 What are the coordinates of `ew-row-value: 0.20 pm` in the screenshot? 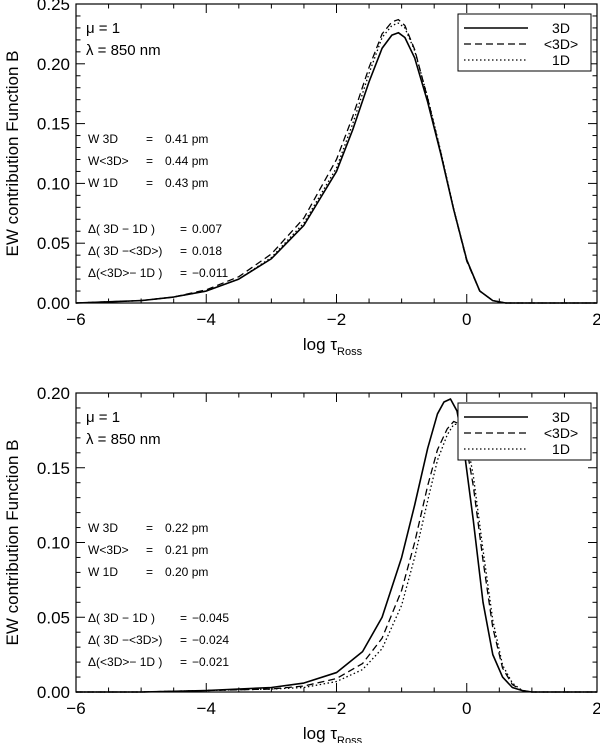 It's located at (186, 572).